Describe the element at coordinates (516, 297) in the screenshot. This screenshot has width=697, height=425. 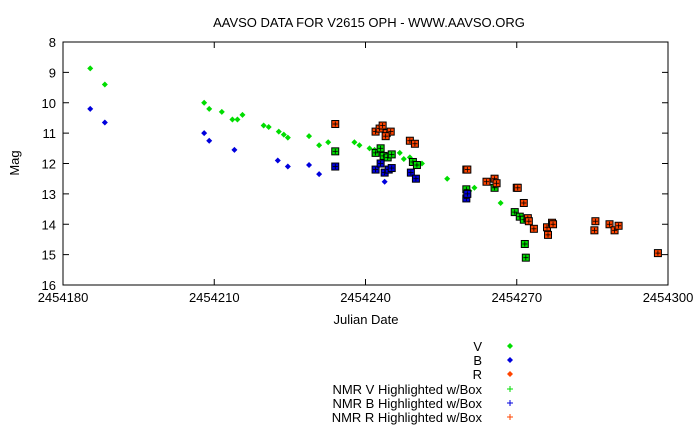
I see `x-tick-label: 2454270` at that location.